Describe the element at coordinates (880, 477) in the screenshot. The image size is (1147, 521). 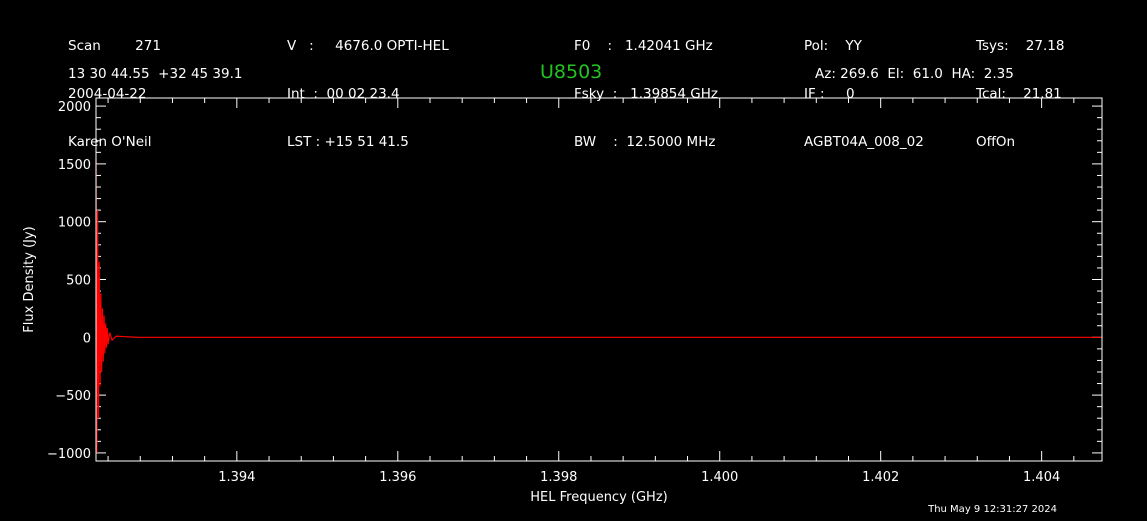
I see `x-tick-label: 1.402` at that location.